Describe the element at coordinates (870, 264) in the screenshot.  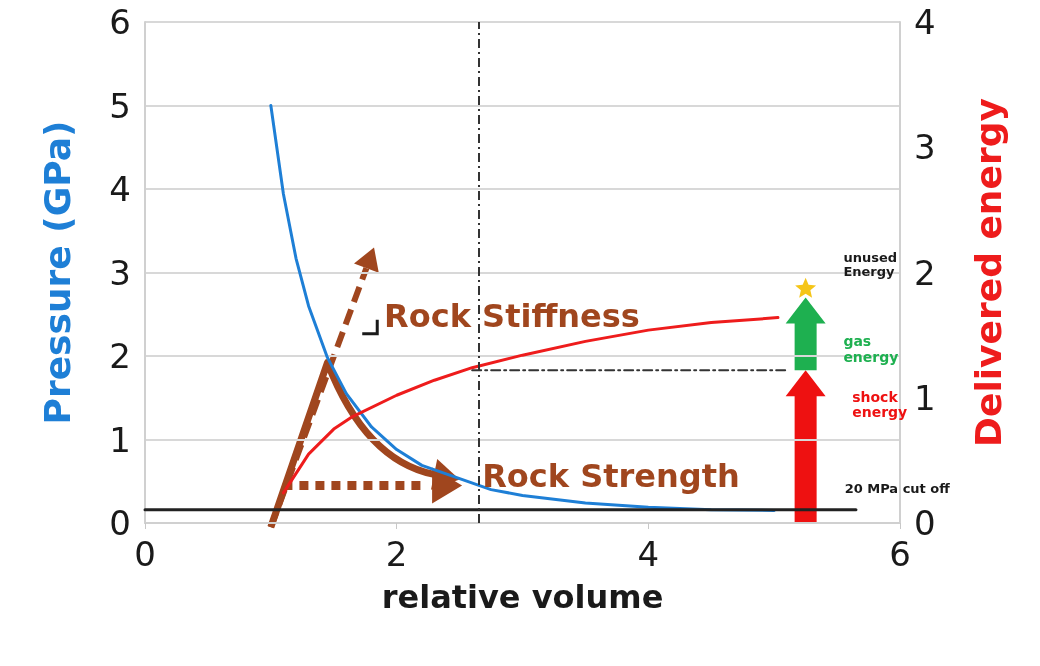
I see `annotation: unused Energy` at that location.